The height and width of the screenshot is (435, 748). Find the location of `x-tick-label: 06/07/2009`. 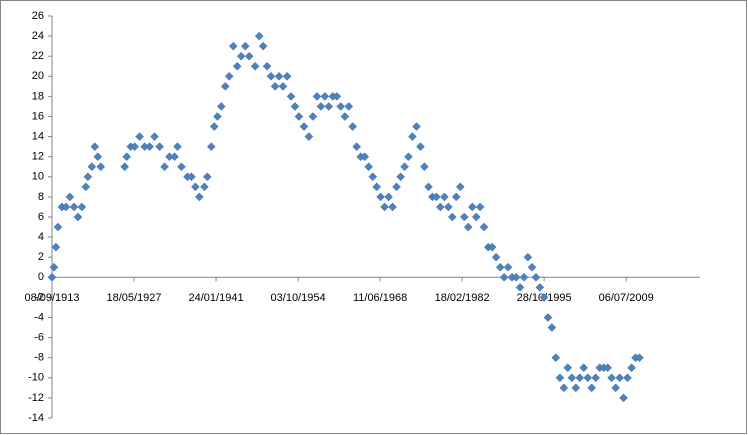

x-tick-label: 06/07/2009 is located at coordinates (626, 298).